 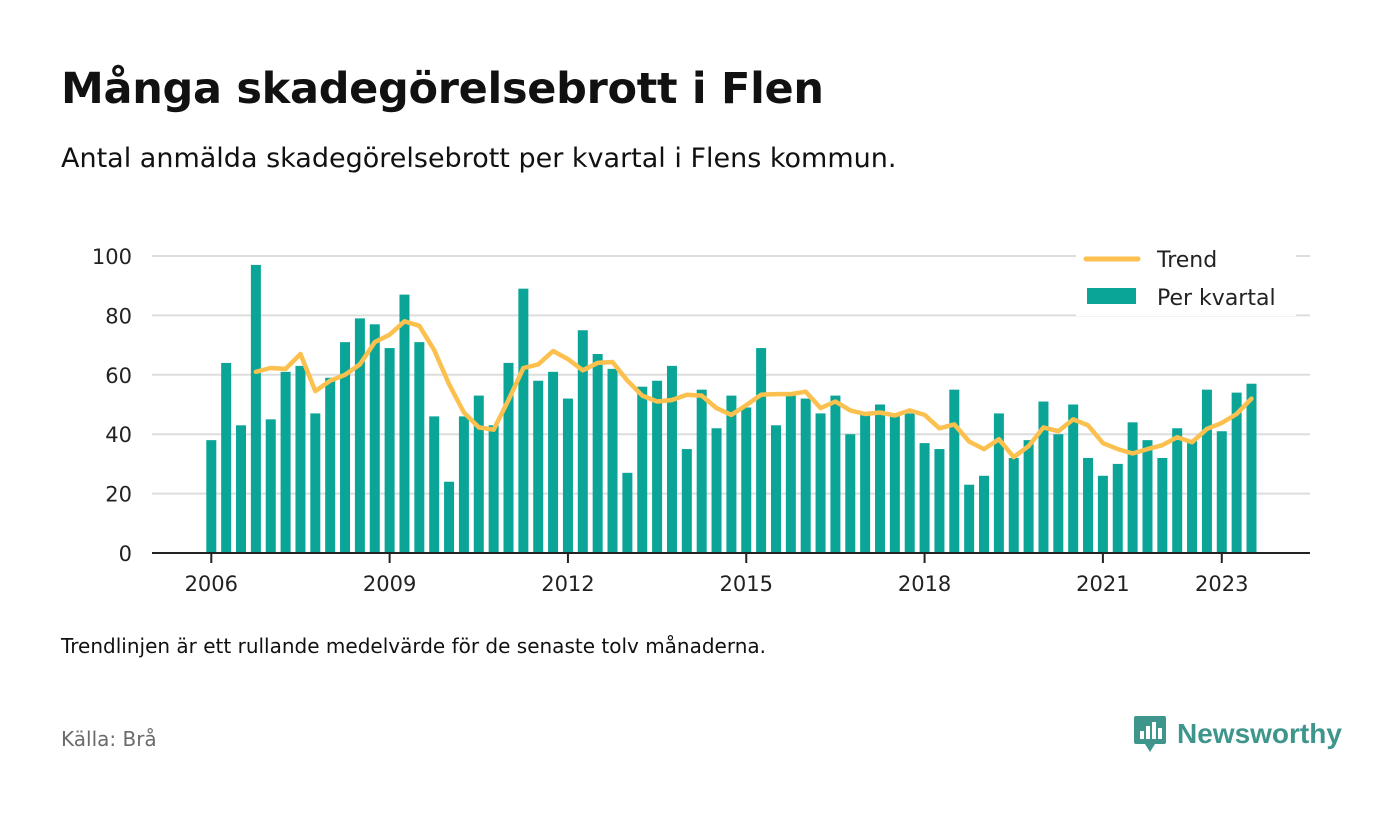 What do you see at coordinates (125, 554) in the screenshot?
I see `y-tick-label: 0` at bounding box center [125, 554].